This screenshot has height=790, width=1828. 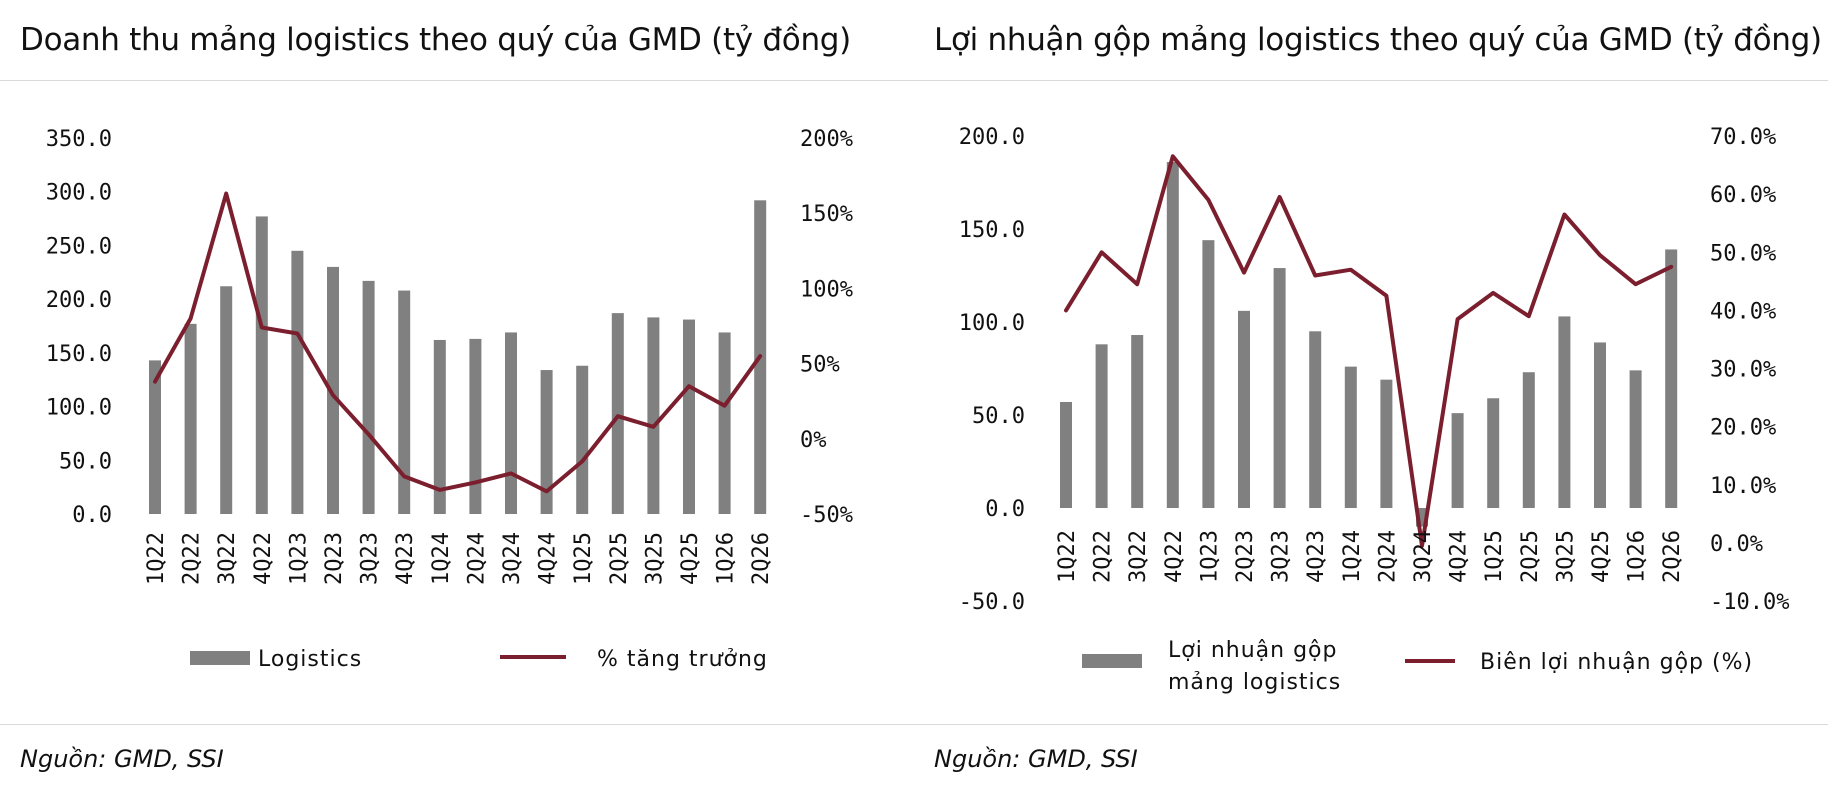 I want to click on right-y-right-tick: 60.0%, so click(x=1743, y=195).